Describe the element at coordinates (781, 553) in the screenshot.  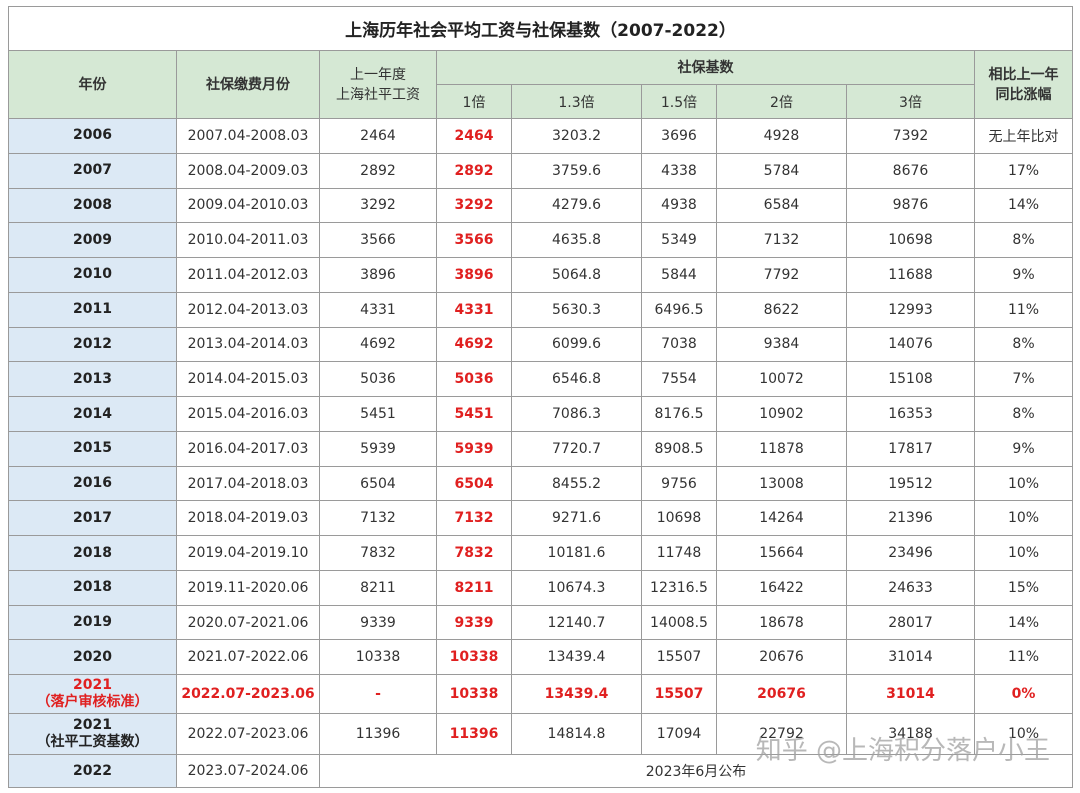
I see `cell-m2: 15664` at that location.